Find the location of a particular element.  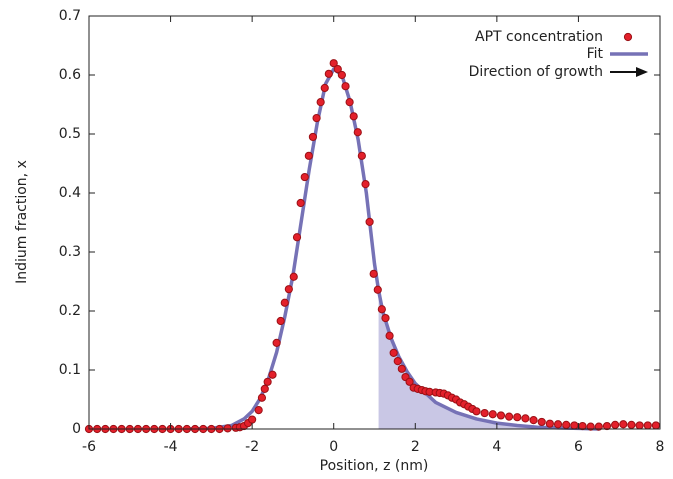

y-tick-label: 0.4 is located at coordinates (70, 193).